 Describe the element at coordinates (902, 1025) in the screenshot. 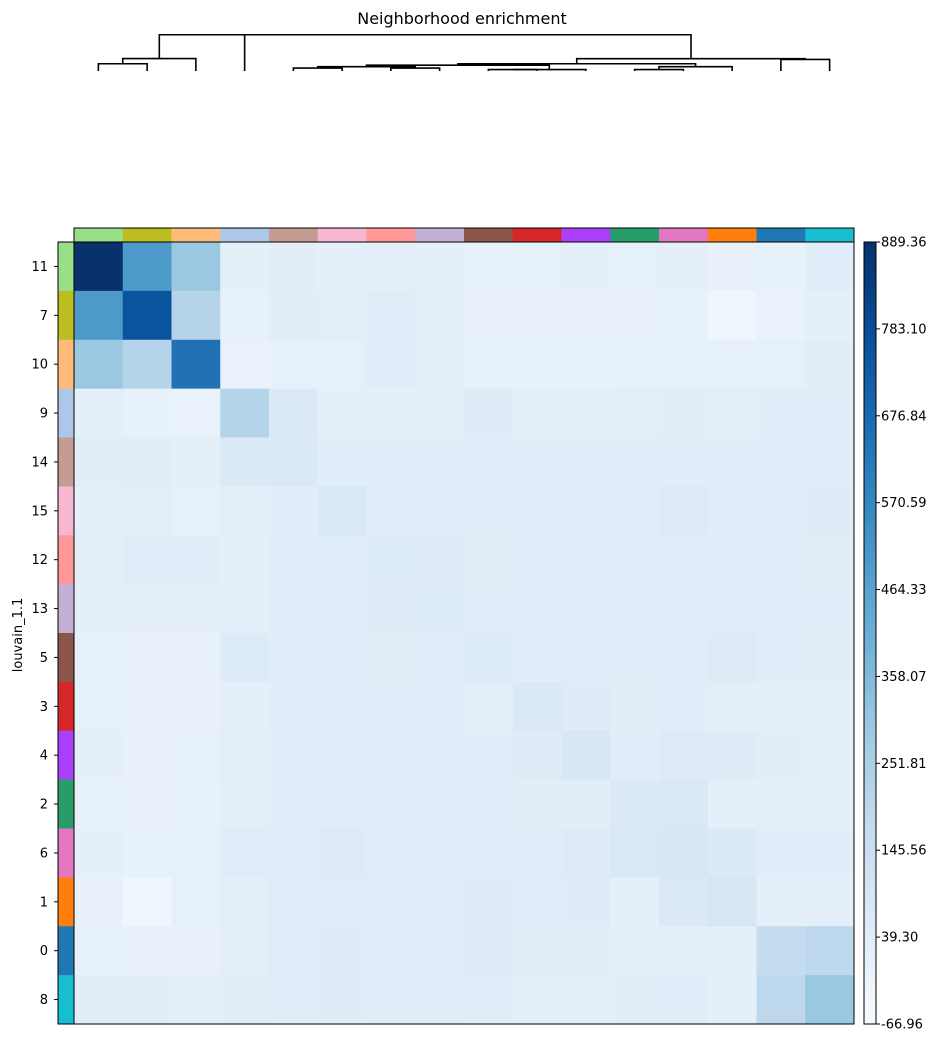

I see `colorbar-tick-label: -66.96` at that location.